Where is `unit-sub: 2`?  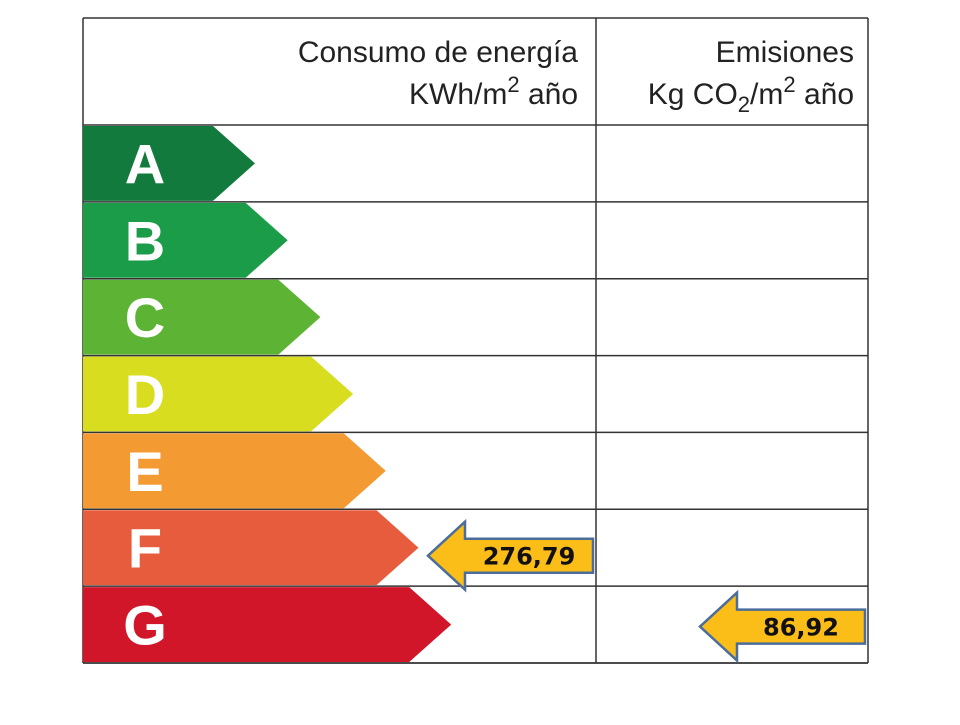 unit-sub: 2 is located at coordinates (744, 104).